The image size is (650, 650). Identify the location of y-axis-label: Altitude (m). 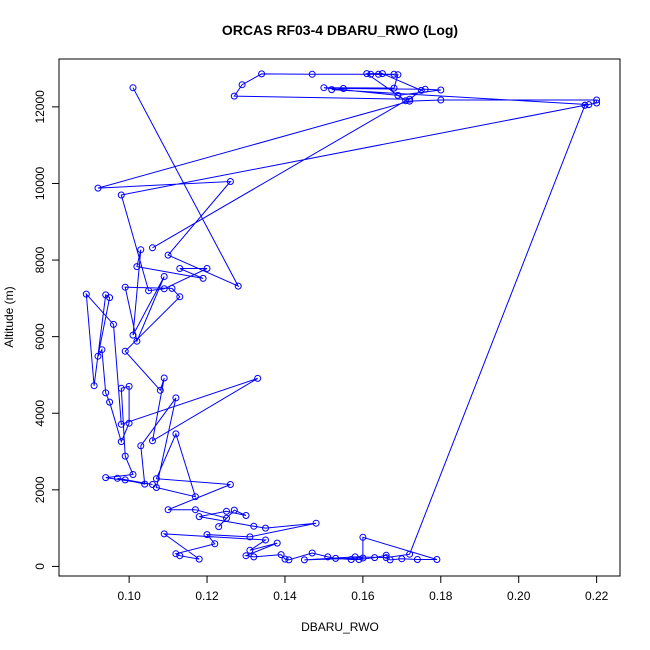
(9, 316).